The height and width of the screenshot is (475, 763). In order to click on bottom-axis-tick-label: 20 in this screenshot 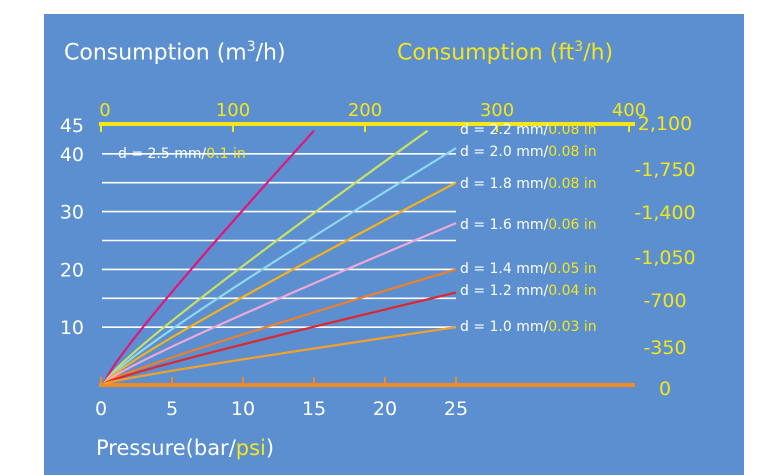, I will do `click(385, 409)`.